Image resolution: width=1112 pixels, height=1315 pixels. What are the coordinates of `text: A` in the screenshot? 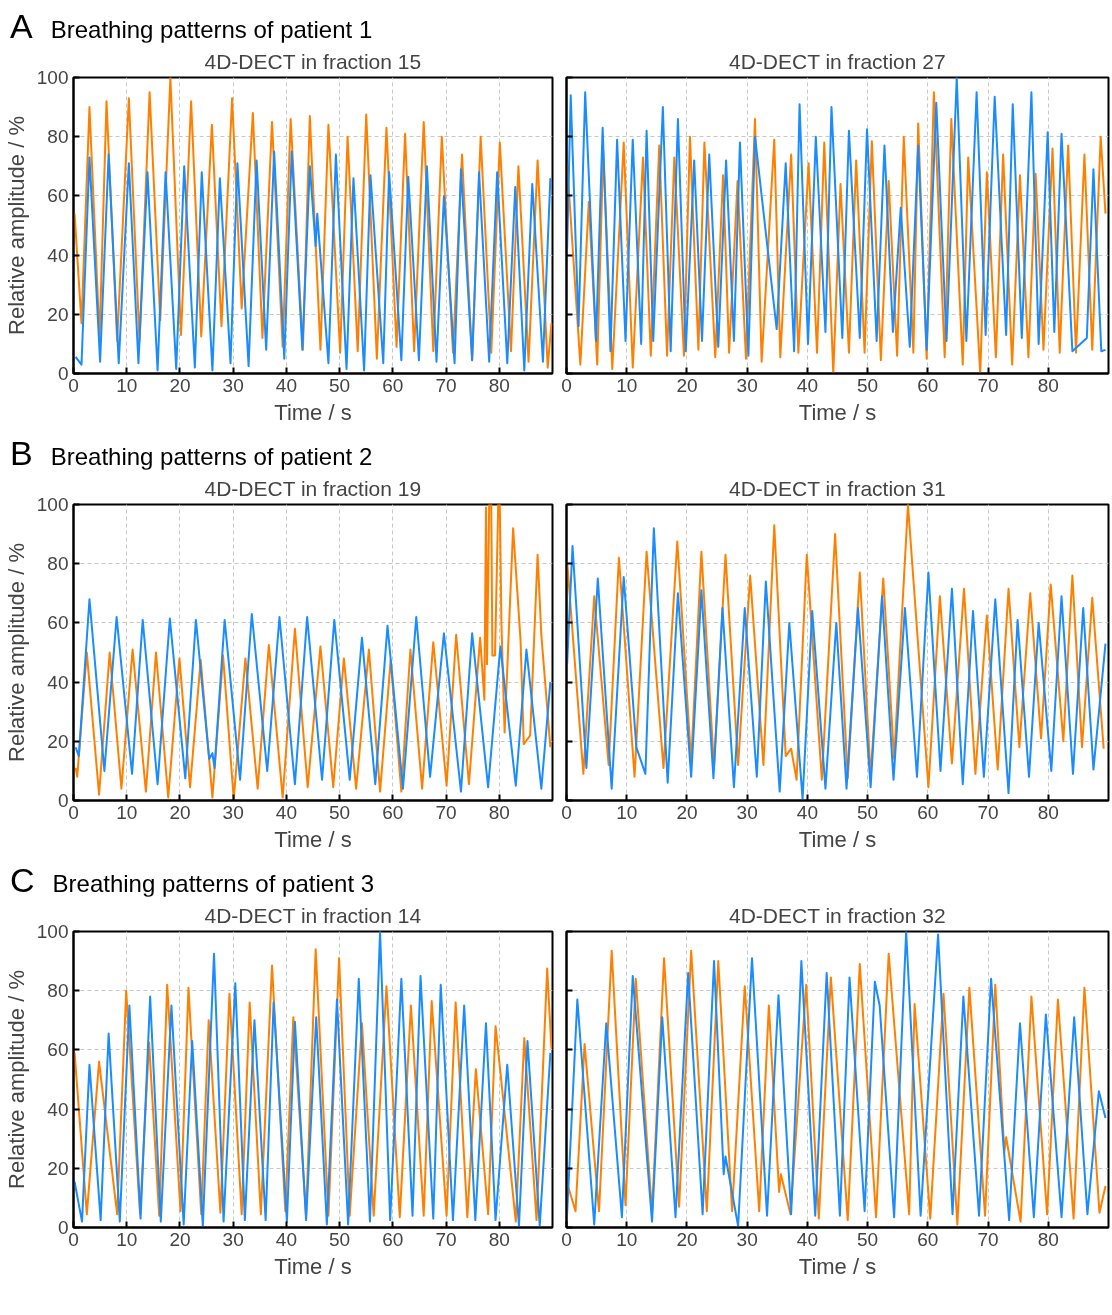 It's located at (21, 26).